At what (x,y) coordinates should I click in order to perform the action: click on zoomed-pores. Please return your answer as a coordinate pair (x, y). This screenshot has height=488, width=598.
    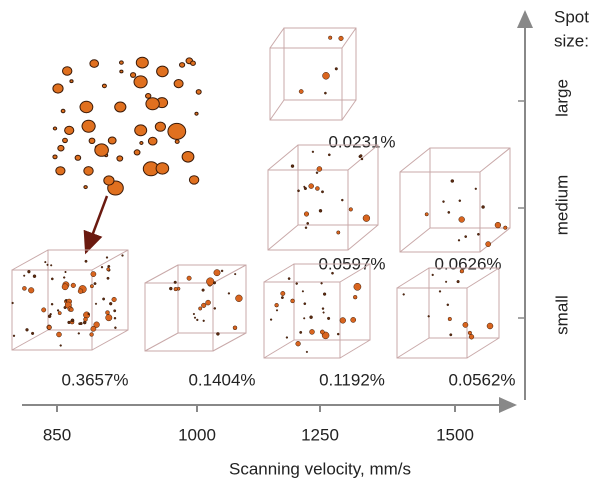
    Looking at the image, I should click on (127, 126).